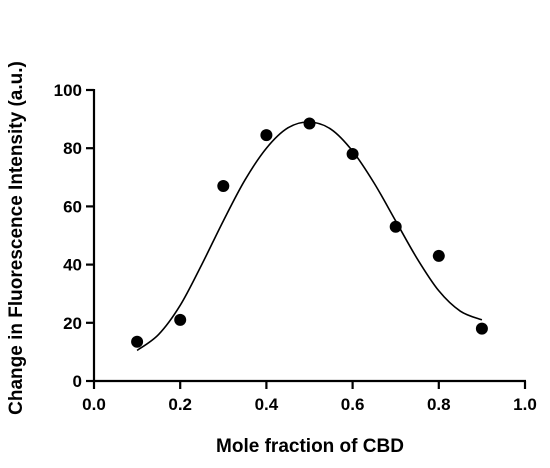 This screenshot has width=550, height=468. What do you see at coordinates (267, 404) in the screenshot?
I see `x-tick-label: 0.4` at bounding box center [267, 404].